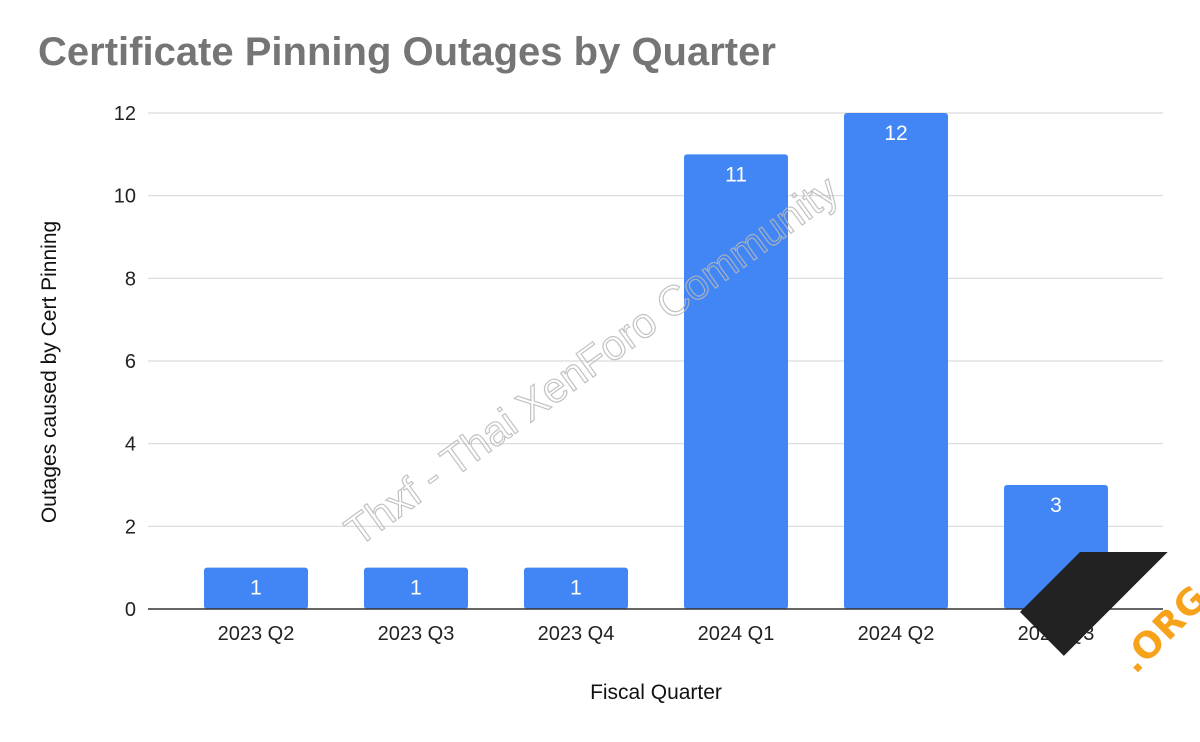 This screenshot has height=742, width=1200. What do you see at coordinates (130, 527) in the screenshot?
I see `y-tick-label: 2` at bounding box center [130, 527].